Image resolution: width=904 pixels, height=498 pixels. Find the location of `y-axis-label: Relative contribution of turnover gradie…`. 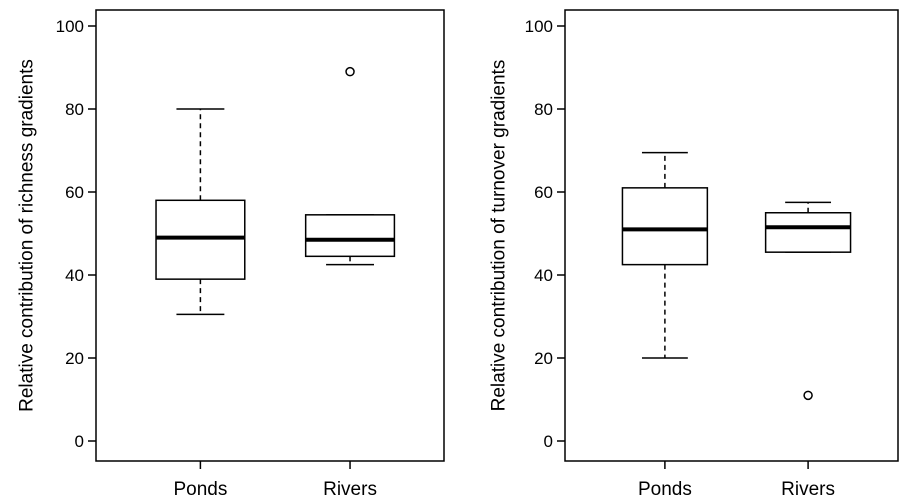

y-axis-label: Relative contribution of turnover gradie… is located at coordinates (499, 236).